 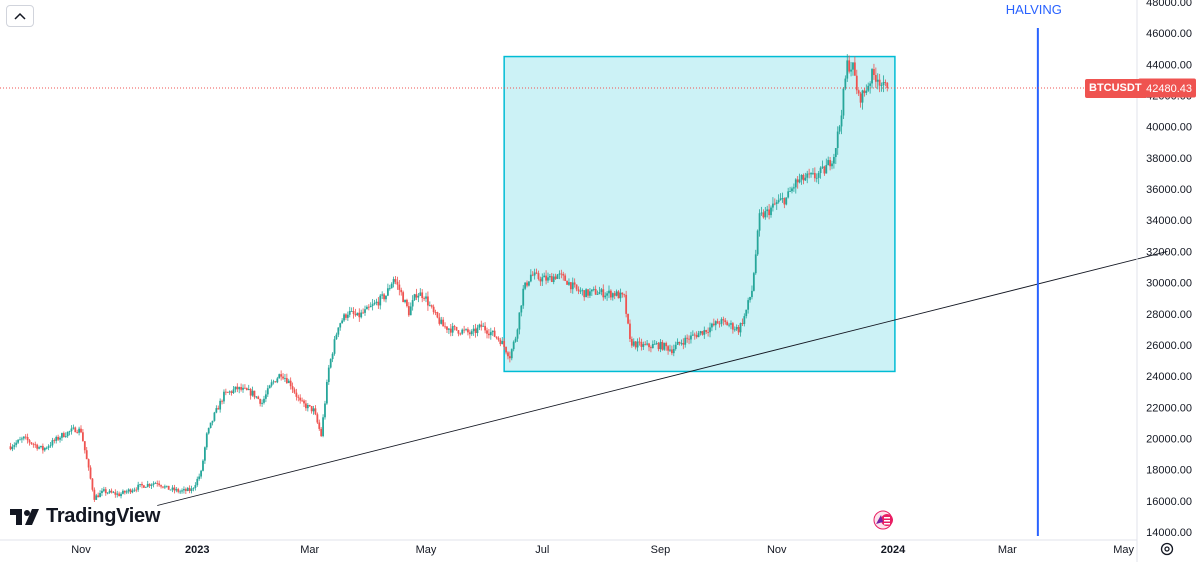 I want to click on tradingview-logo: TradingView, so click(x=85, y=516).